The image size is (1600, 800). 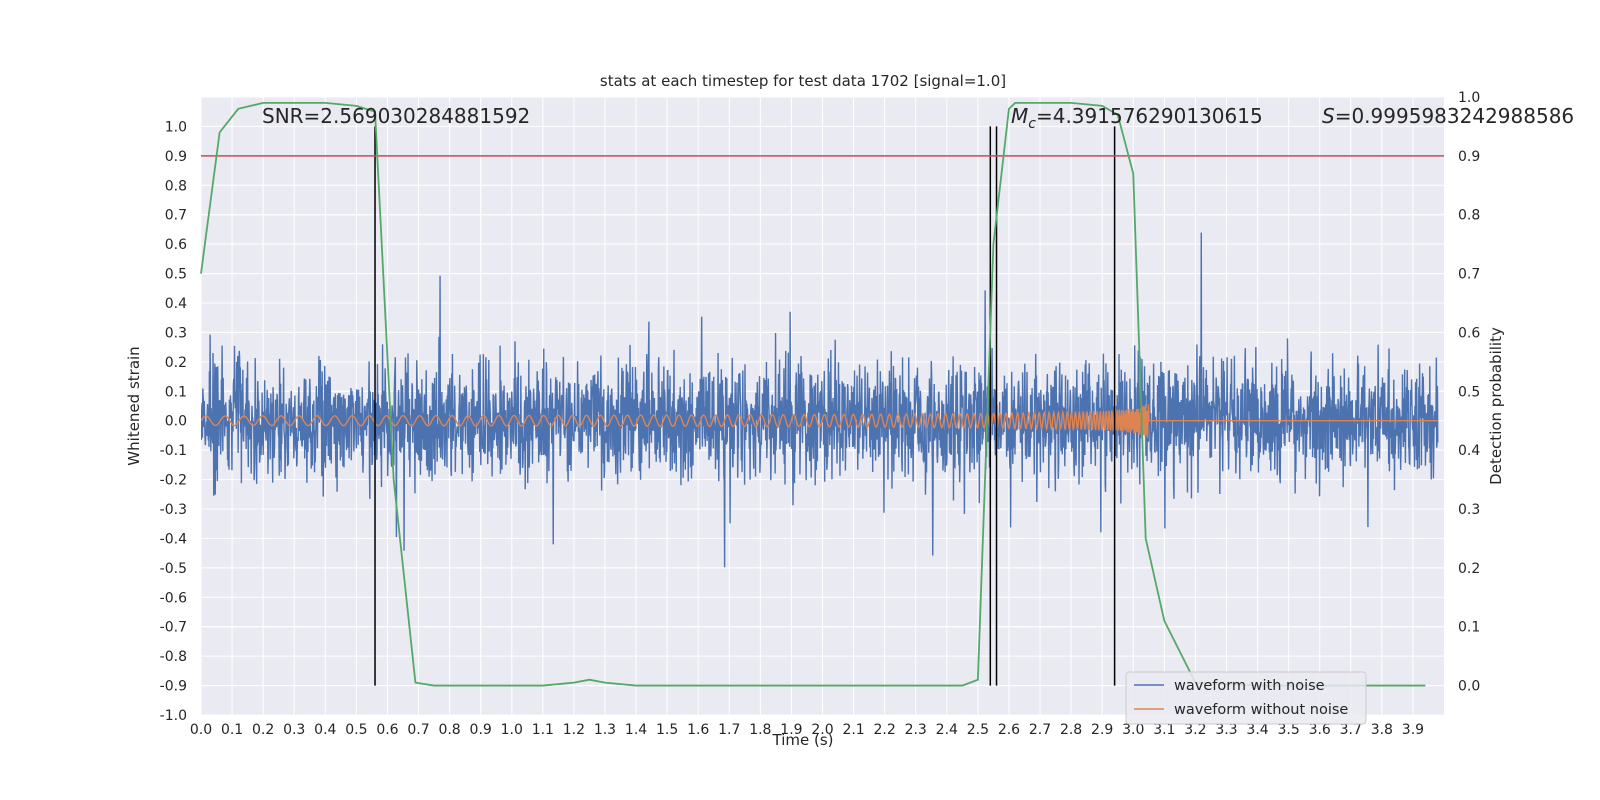 I want to click on y-tick-label: 0.0, so click(x=176, y=422).